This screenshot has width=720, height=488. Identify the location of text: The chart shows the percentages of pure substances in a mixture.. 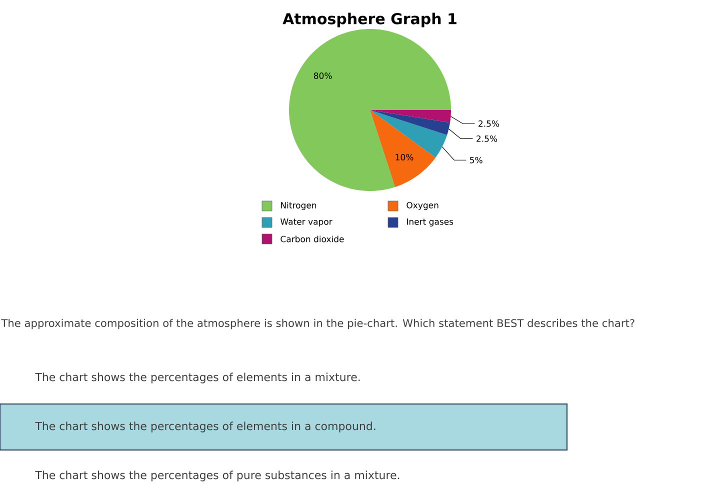
(217, 476).